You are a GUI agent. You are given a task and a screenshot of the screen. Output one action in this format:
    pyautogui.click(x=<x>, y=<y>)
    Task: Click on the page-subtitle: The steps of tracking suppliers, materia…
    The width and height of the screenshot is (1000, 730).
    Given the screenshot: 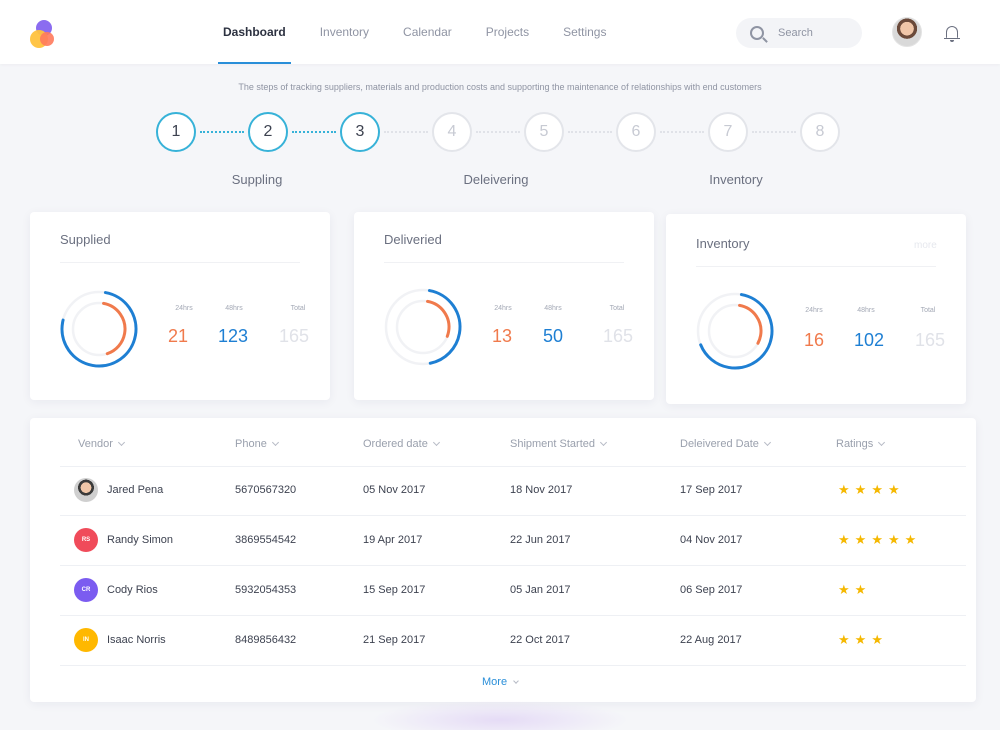 What is the action you would take?
    pyautogui.click(x=500, y=87)
    